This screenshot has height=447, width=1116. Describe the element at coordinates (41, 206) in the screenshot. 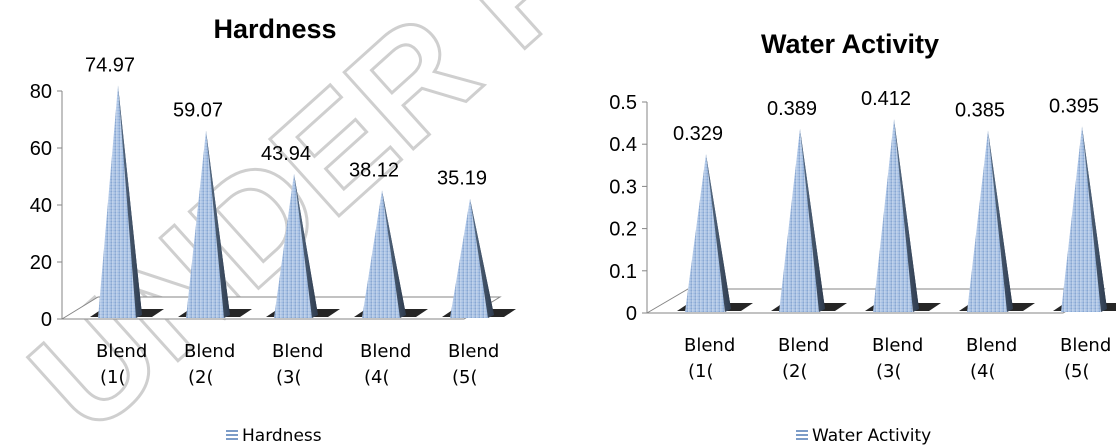

I see `y-tick-label: 40` at that location.